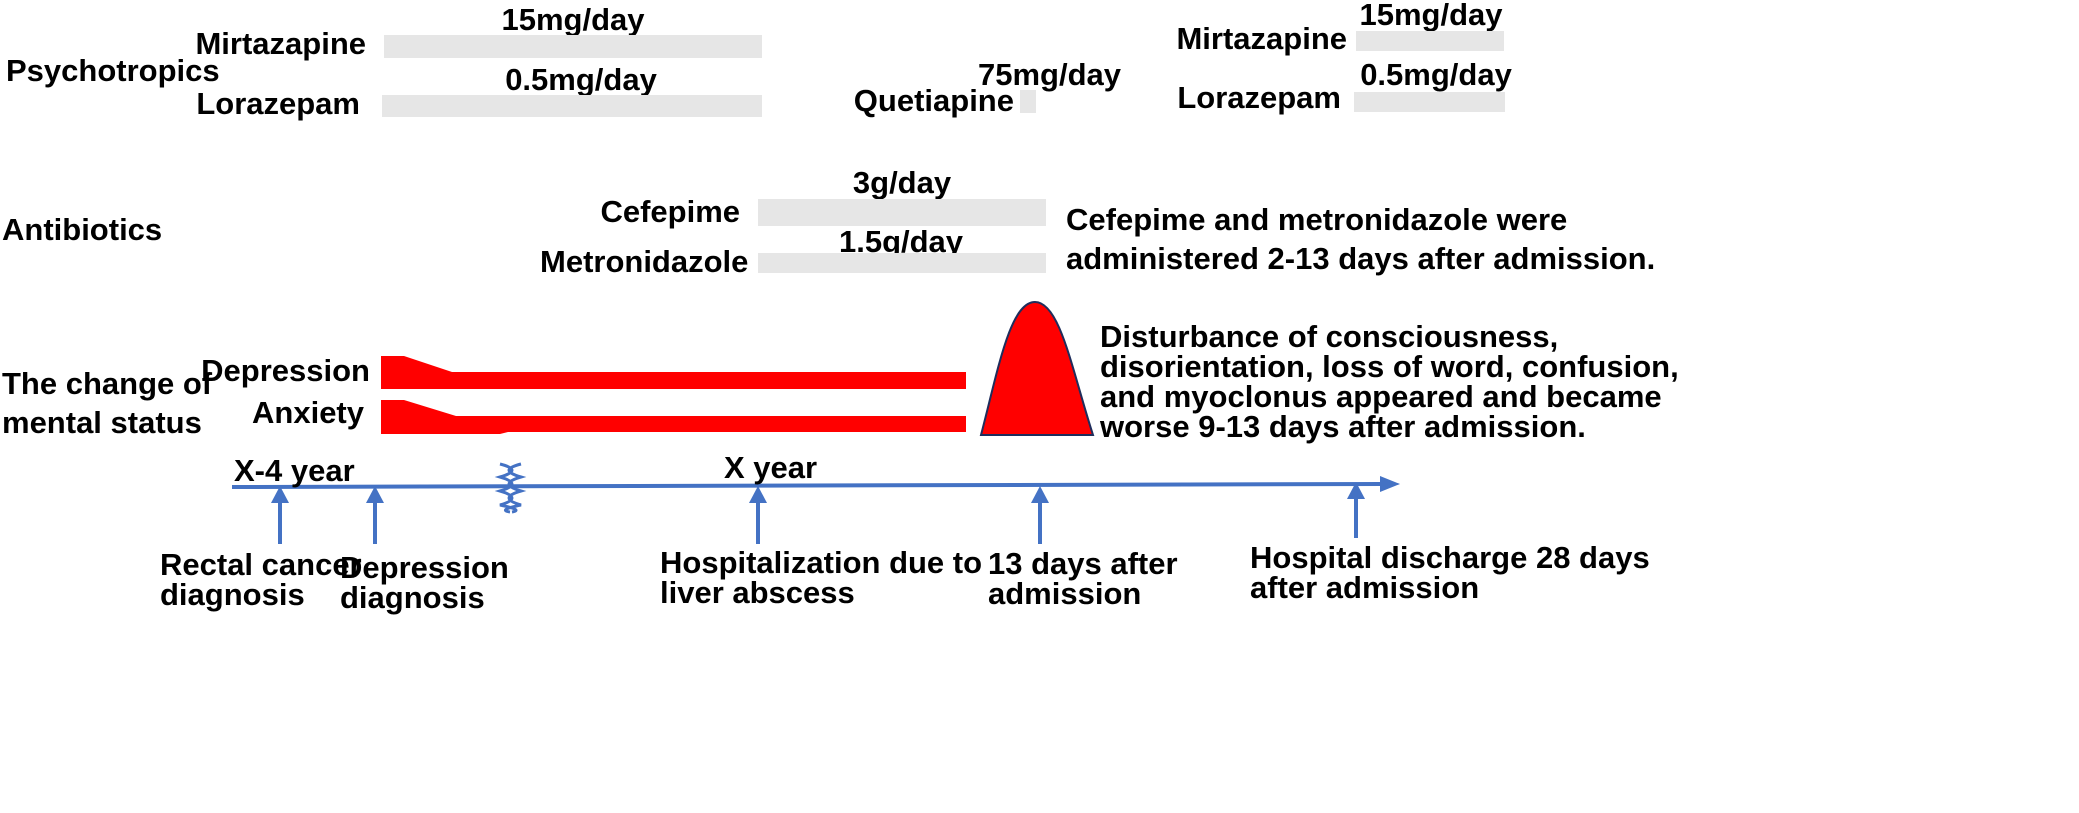 This screenshot has width=2079, height=813. I want to click on event-13-days-line1: 13 days after, so click(1083, 563).